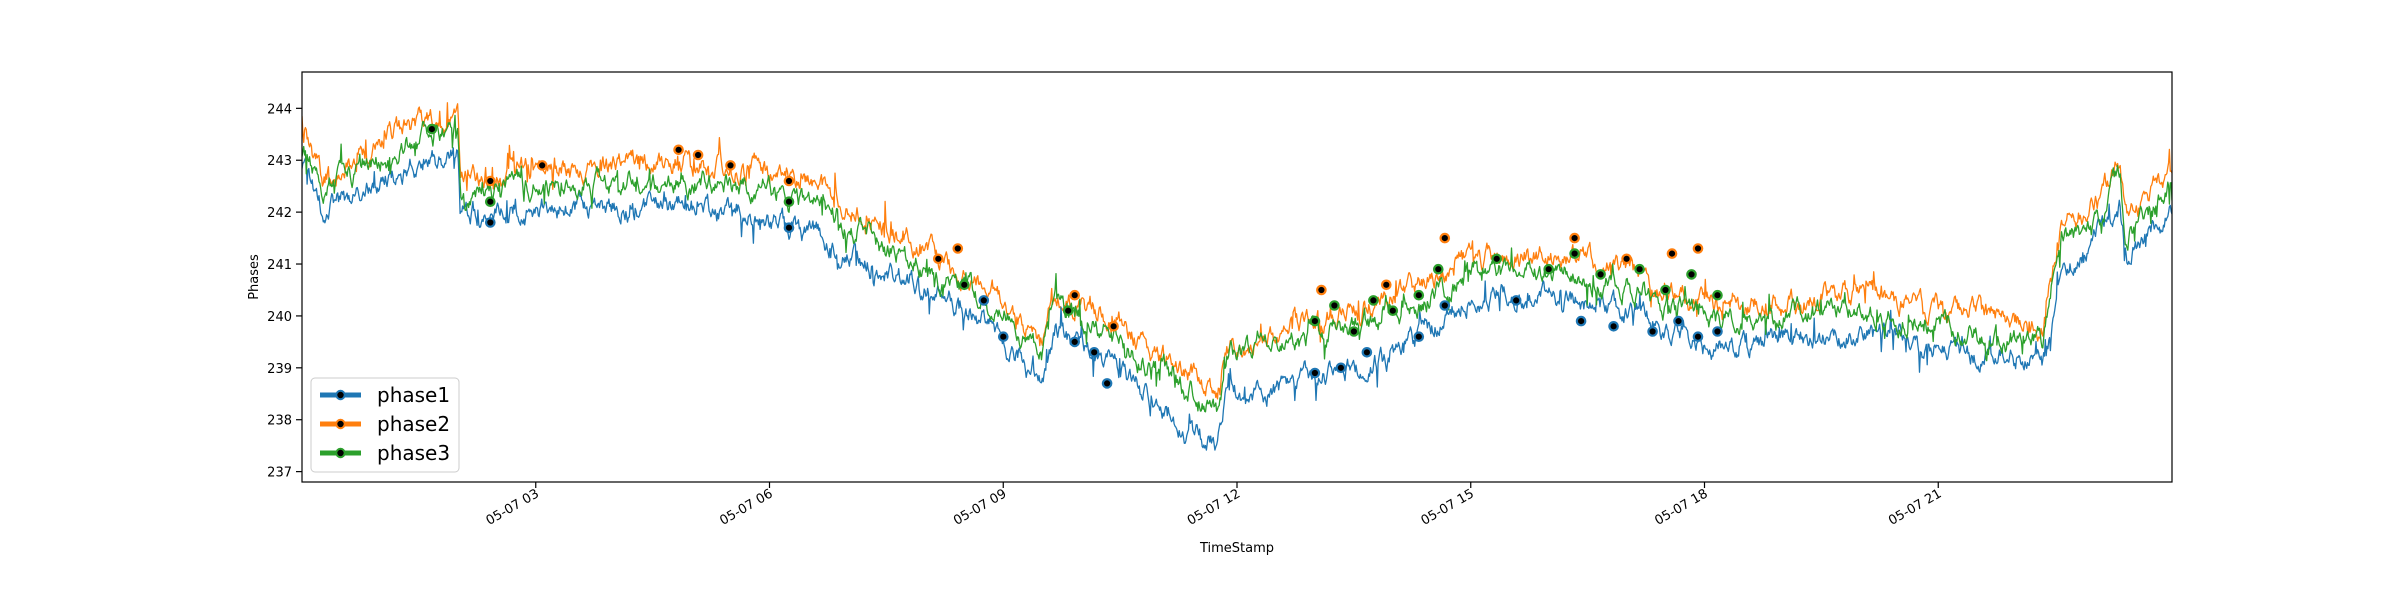 This screenshot has height=600, width=2400. What do you see at coordinates (413, 453) in the screenshot?
I see `legend-label-phase3: phase3` at bounding box center [413, 453].